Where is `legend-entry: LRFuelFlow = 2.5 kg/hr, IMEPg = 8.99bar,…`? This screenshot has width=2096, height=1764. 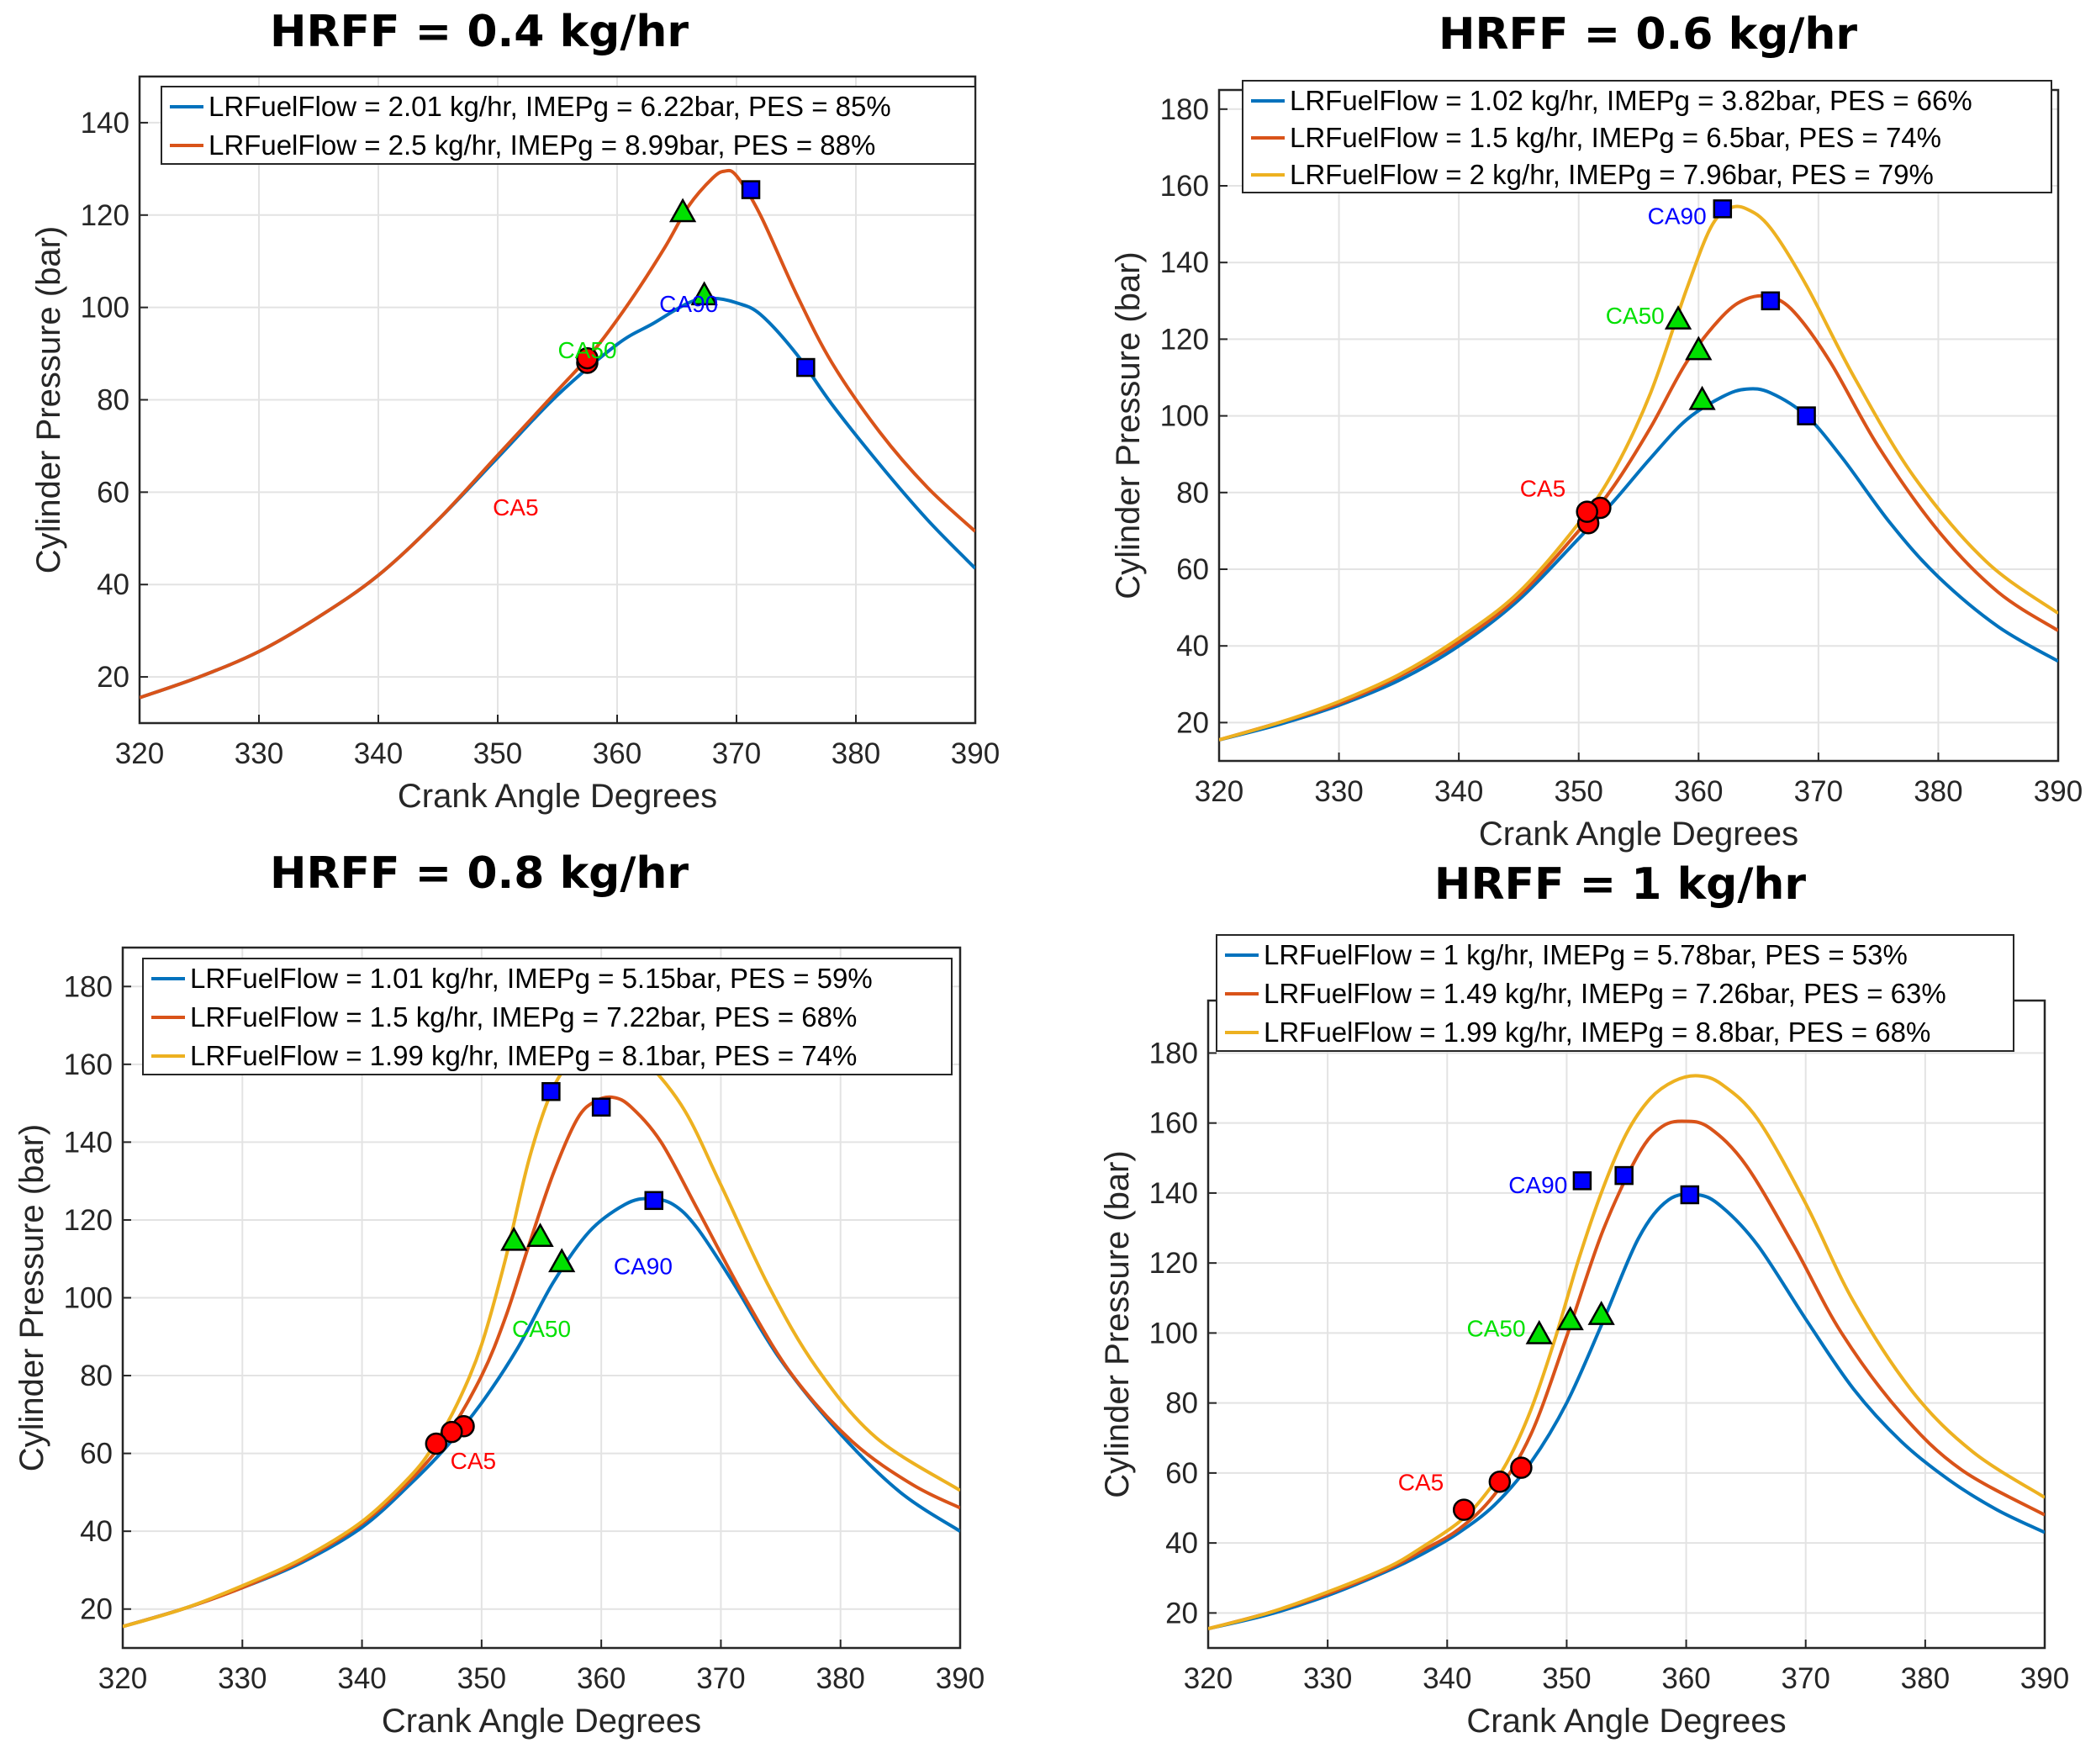 legend-entry: LRFuelFlow = 2.5 kg/hr, IMEPg = 8.99bar,… is located at coordinates (542, 145).